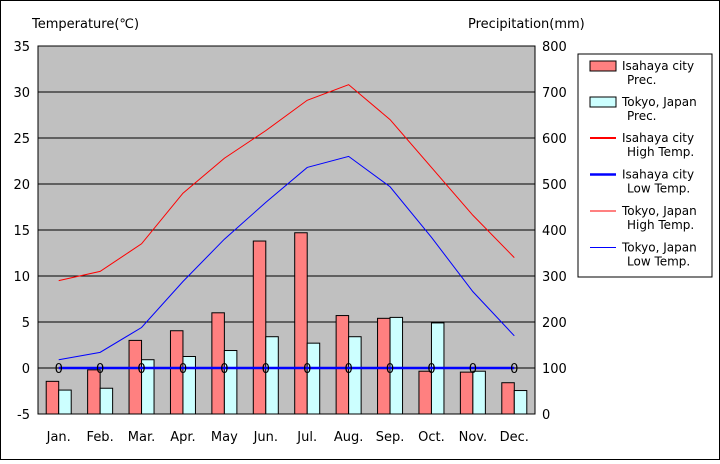 Image resolution: width=720 pixels, height=464 pixels. Describe the element at coordinates (473, 437) in the screenshot. I see `x-tick-label: Nov.` at that location.